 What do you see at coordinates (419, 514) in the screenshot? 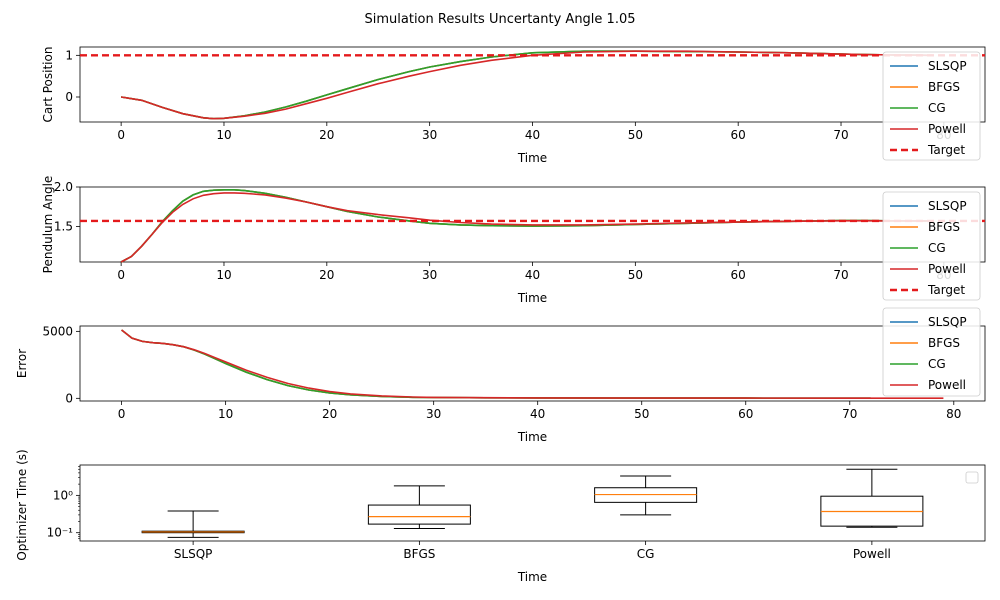
I see `time-box-bfgs` at bounding box center [419, 514].